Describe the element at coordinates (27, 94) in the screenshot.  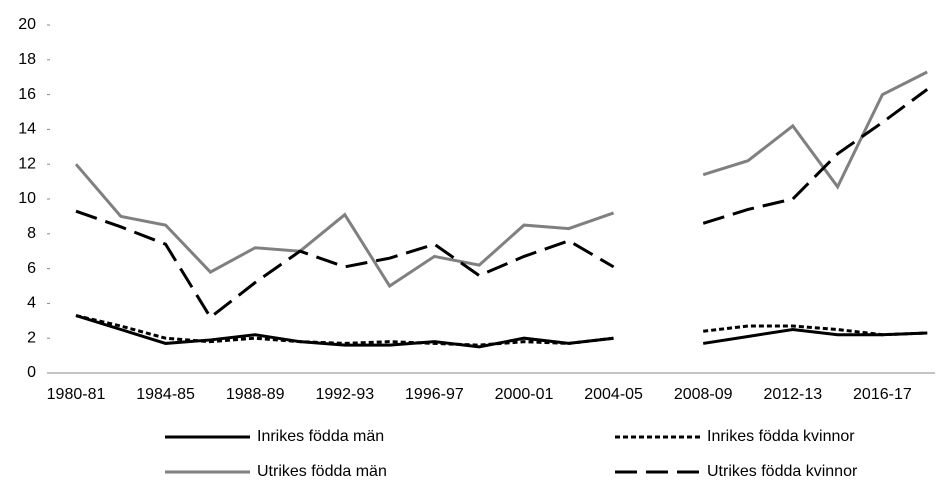
I see `y-tick-label: 16` at that location.